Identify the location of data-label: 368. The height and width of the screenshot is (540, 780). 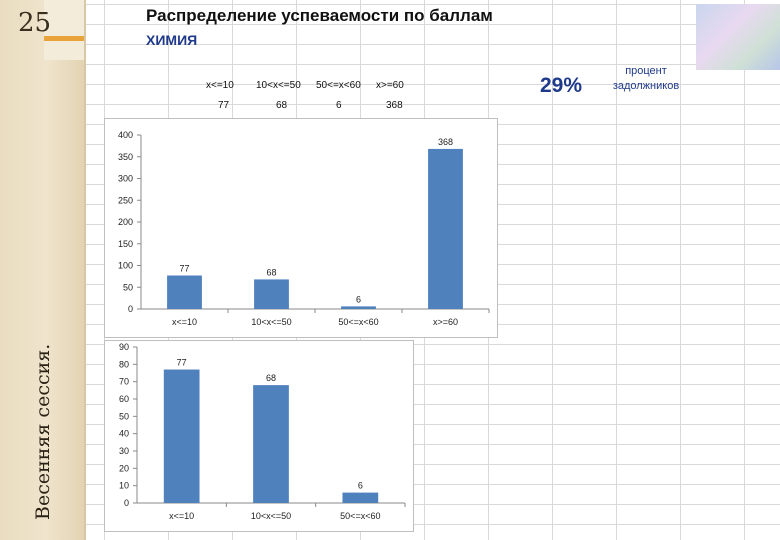
(445, 142).